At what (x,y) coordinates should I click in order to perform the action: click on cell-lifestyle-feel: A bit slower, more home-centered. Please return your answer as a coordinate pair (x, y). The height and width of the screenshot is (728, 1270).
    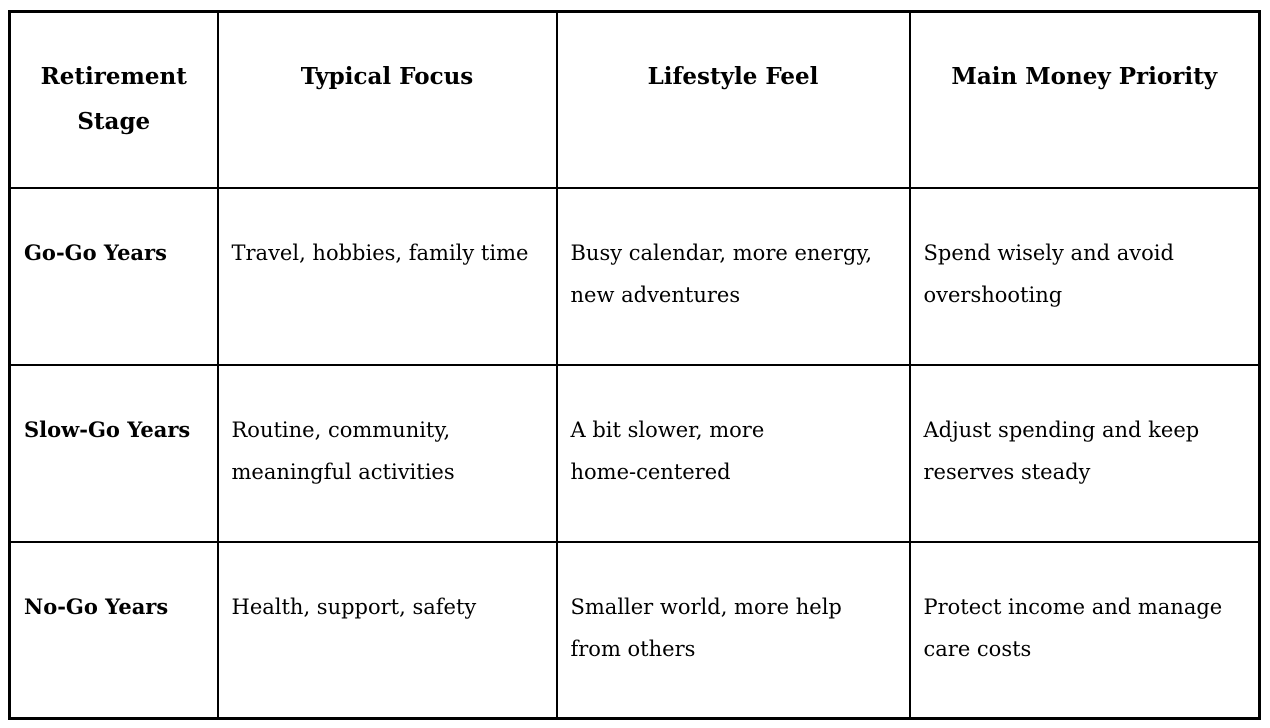
    Looking at the image, I should click on (733, 453).